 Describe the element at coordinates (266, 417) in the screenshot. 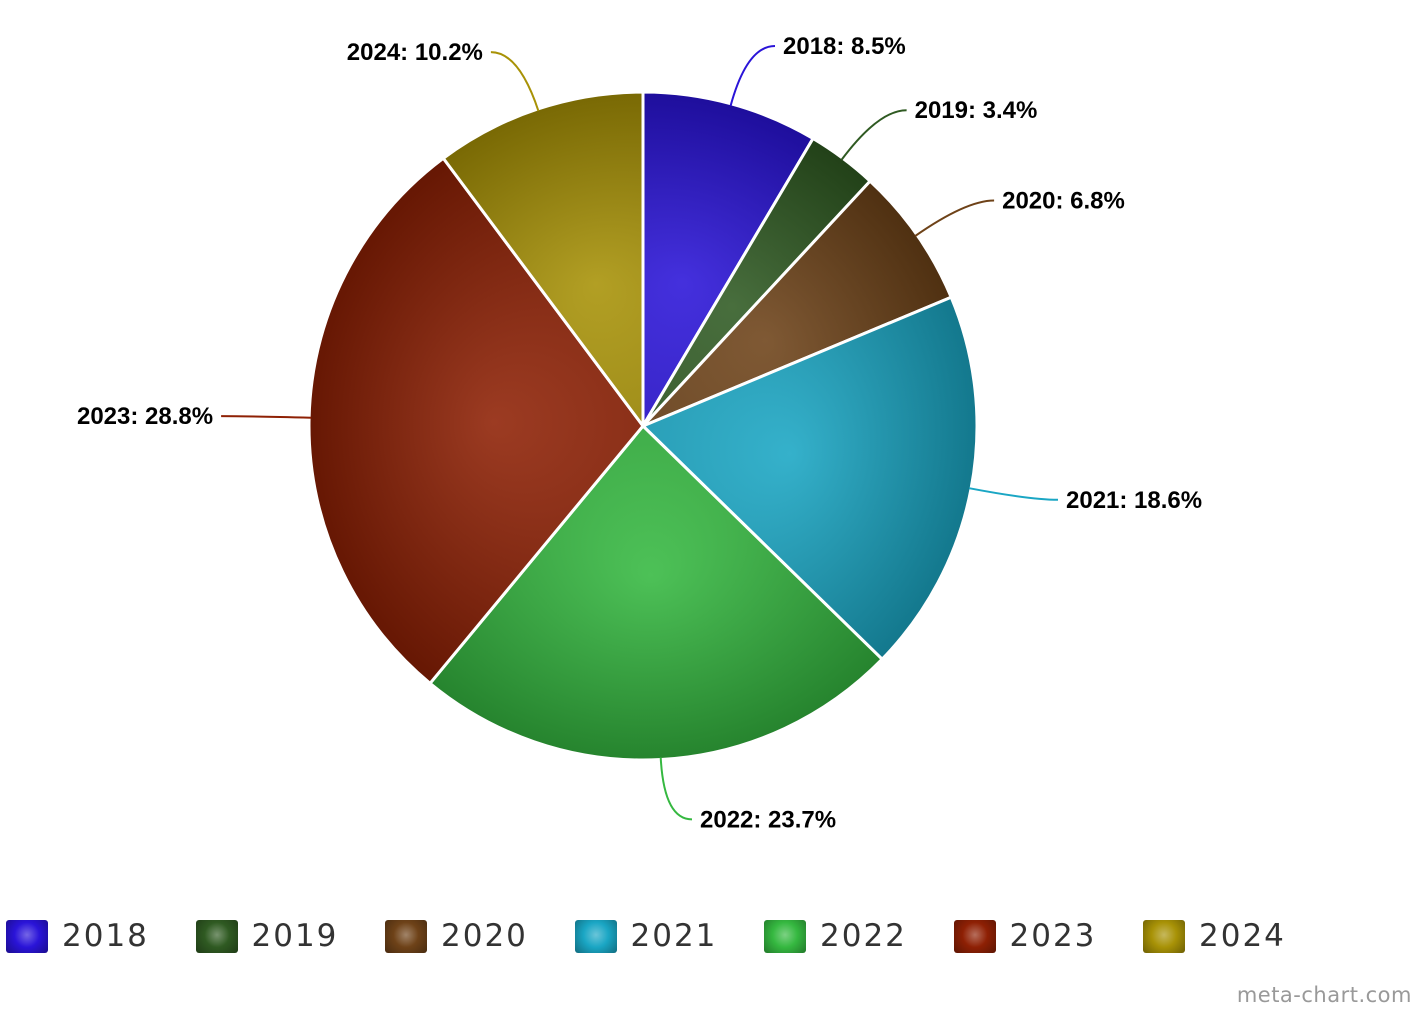

I see `label-connector-2023` at that location.